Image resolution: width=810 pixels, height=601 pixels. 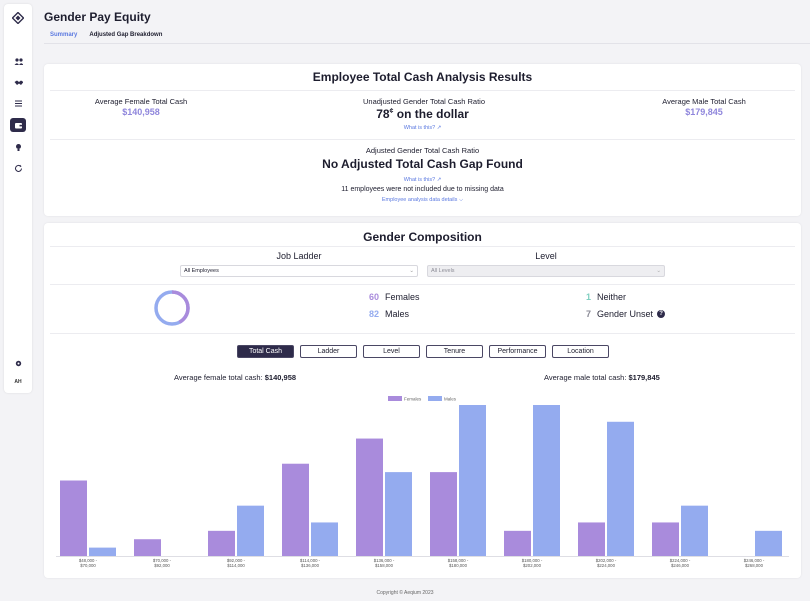 What do you see at coordinates (162, 565) in the screenshot?
I see `x-tick-label: $92,000` at bounding box center [162, 565].